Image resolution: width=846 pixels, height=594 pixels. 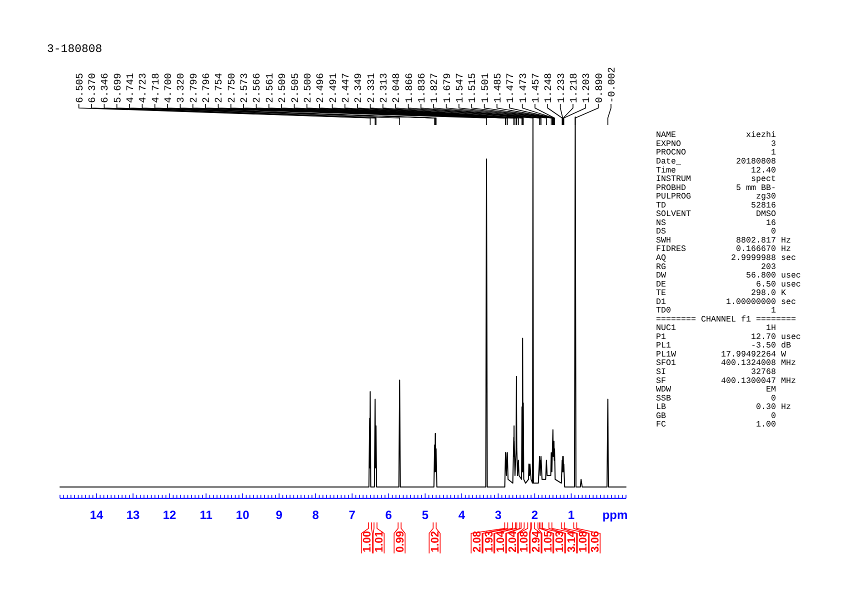 I want to click on annotation: 6.505, so click(x=80, y=87).